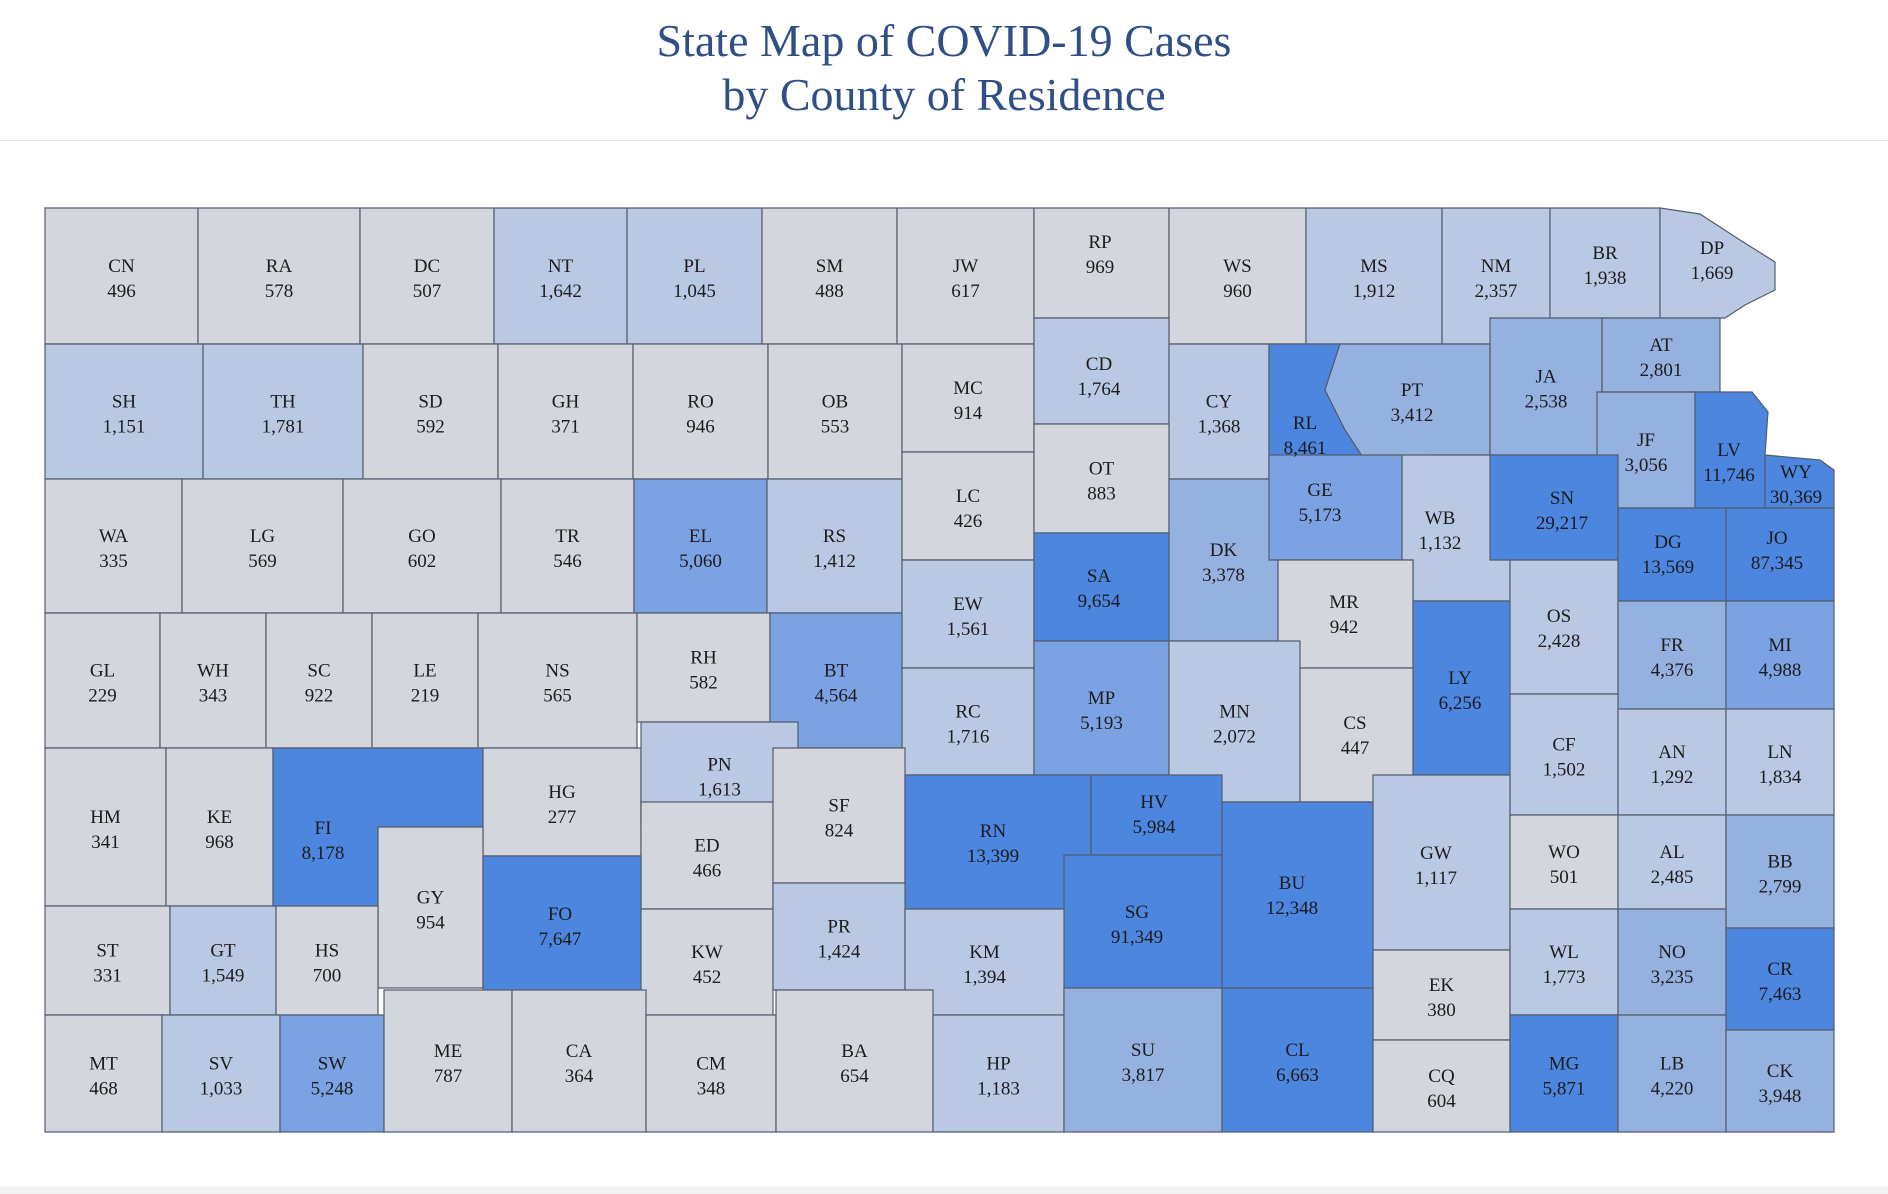  I want to click on county-pl, so click(694, 276).